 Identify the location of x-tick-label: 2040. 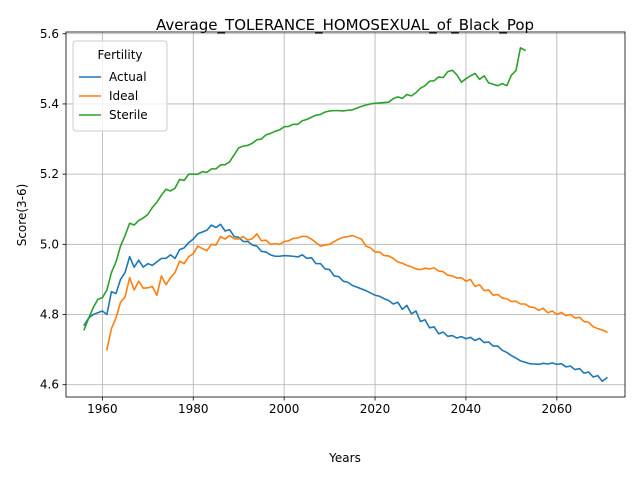
(466, 409).